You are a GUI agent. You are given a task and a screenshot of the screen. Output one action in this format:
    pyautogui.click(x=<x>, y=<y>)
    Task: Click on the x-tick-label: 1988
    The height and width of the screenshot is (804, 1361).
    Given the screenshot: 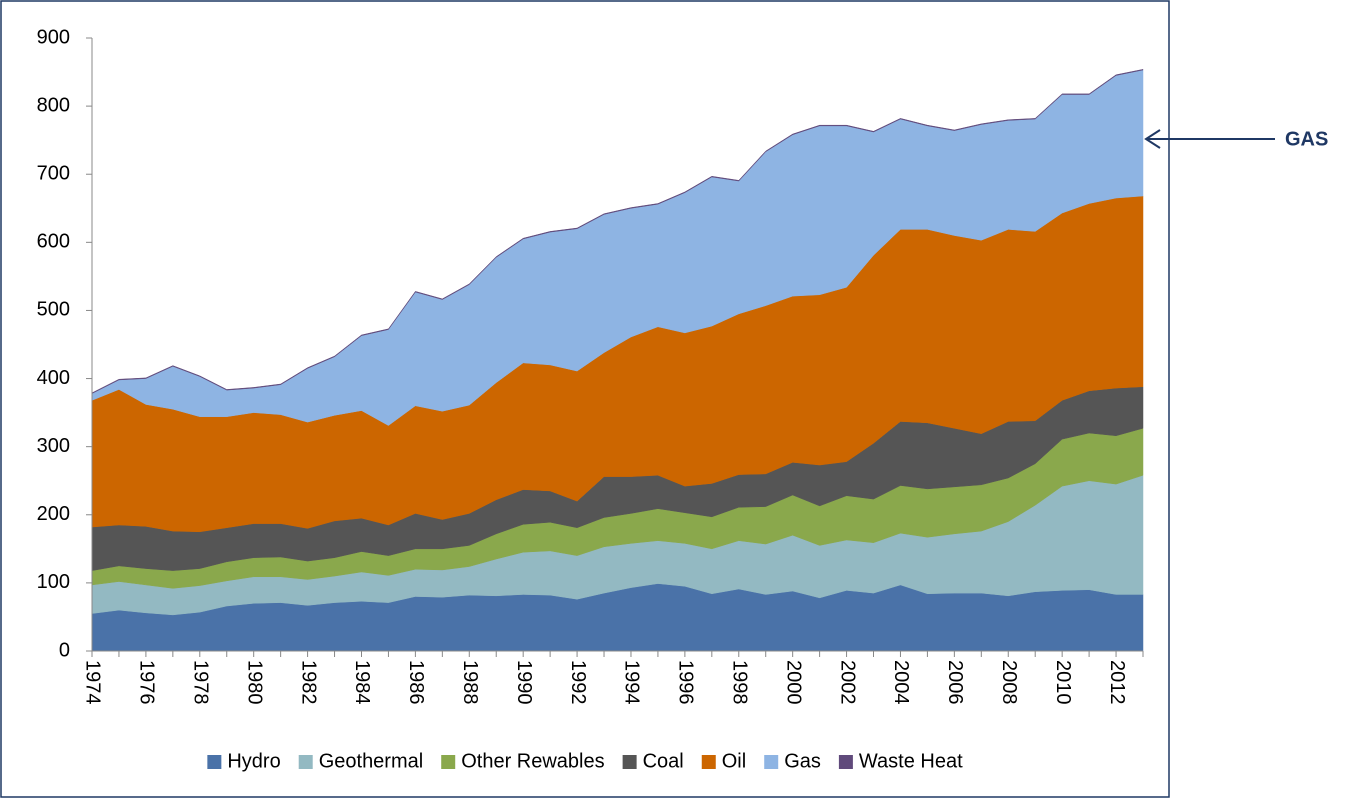 What is the action you would take?
    pyautogui.click(x=470, y=682)
    